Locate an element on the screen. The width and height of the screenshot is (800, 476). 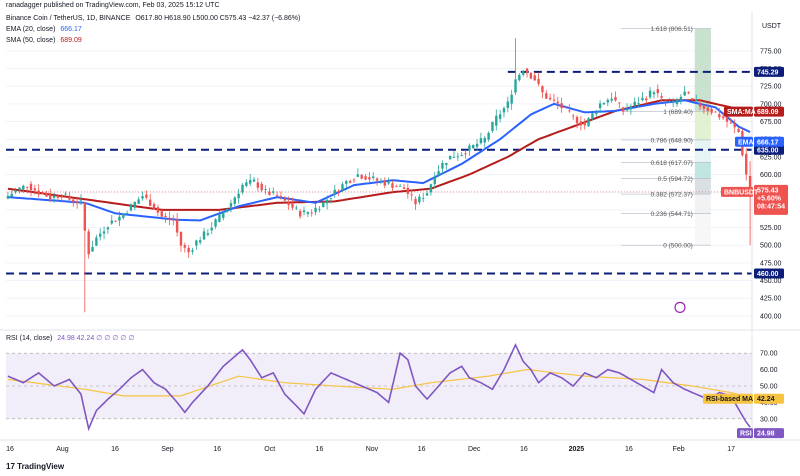
ema-legend: EMA (20, close) 666.17 is located at coordinates (45, 29).